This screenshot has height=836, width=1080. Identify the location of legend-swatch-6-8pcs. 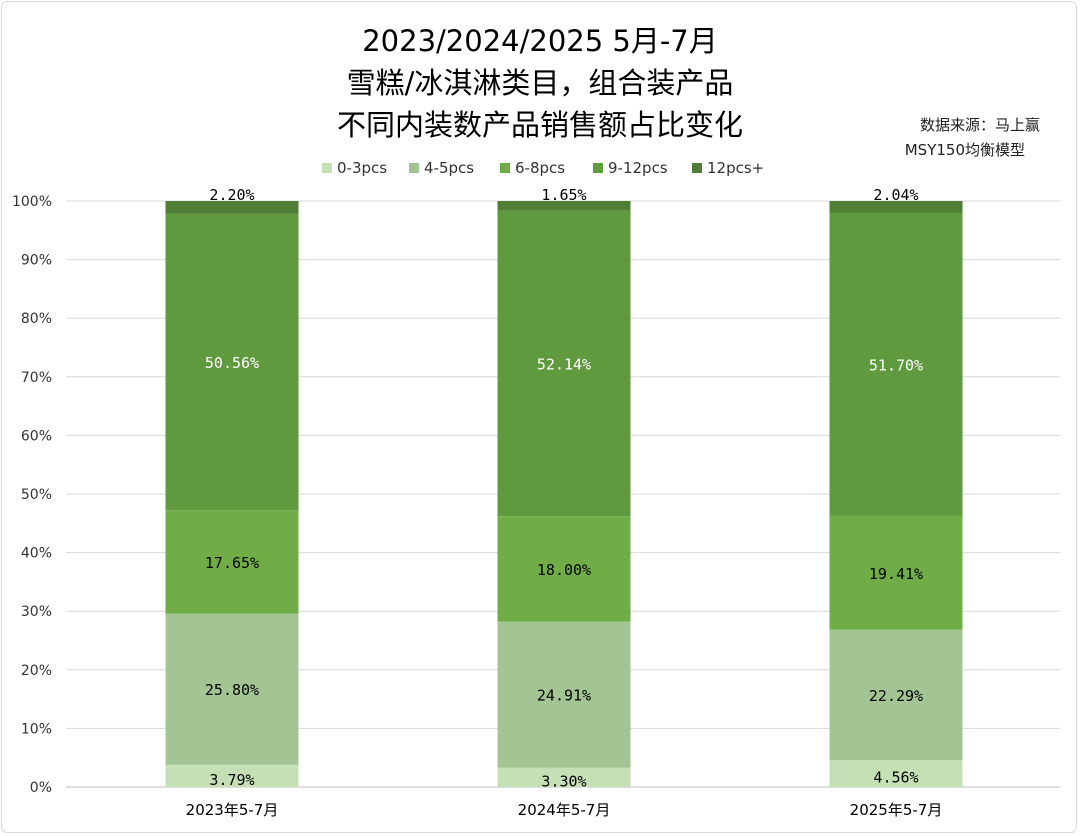
(505, 168).